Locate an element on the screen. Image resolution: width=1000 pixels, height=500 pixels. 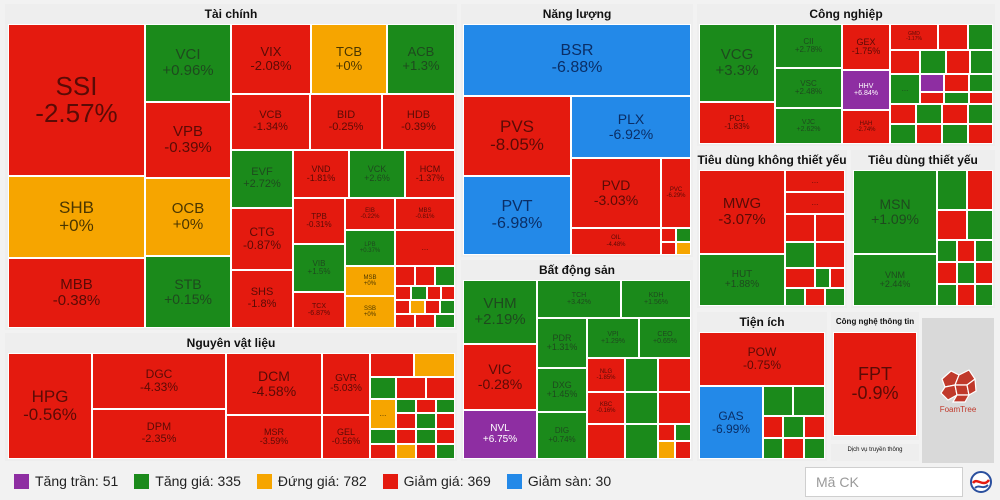
tile-FPT: FPT -0.9% is located at coordinates (875, 384).